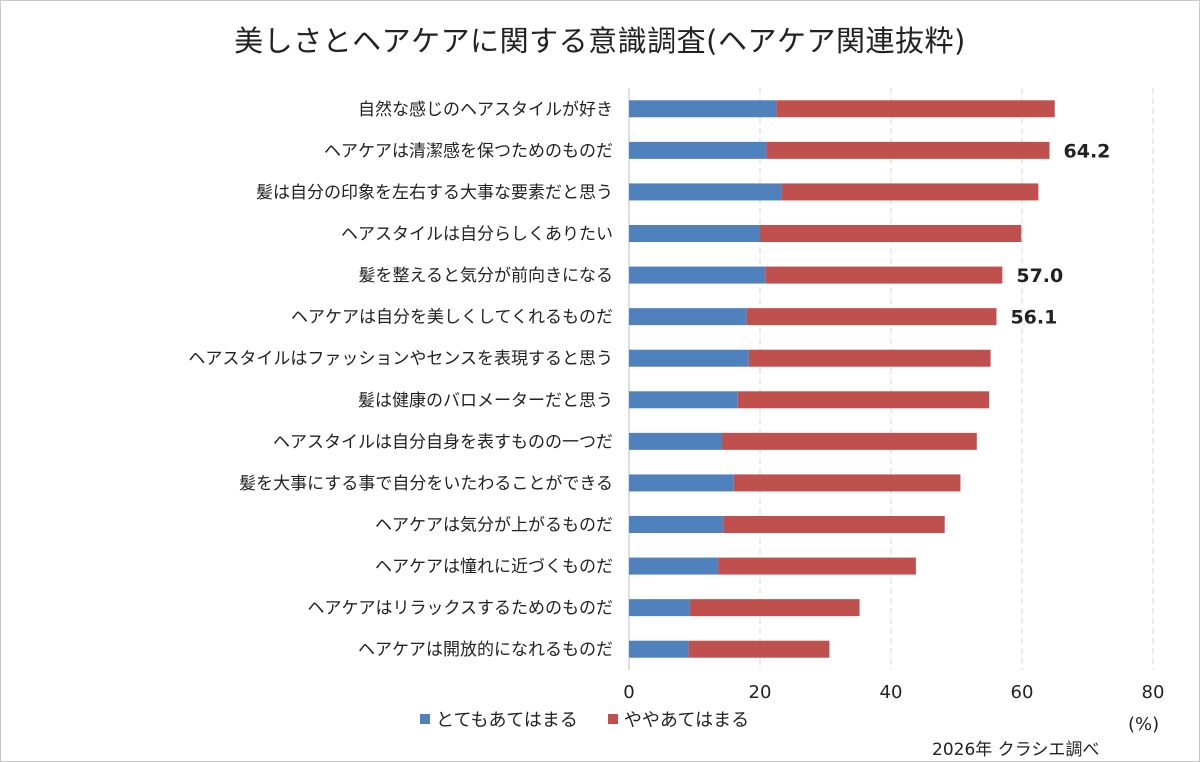 The width and height of the screenshot is (1200, 762). I want to click on category-label: ヘアケアは自分を美しくしてくれるものだ, so click(452, 318).